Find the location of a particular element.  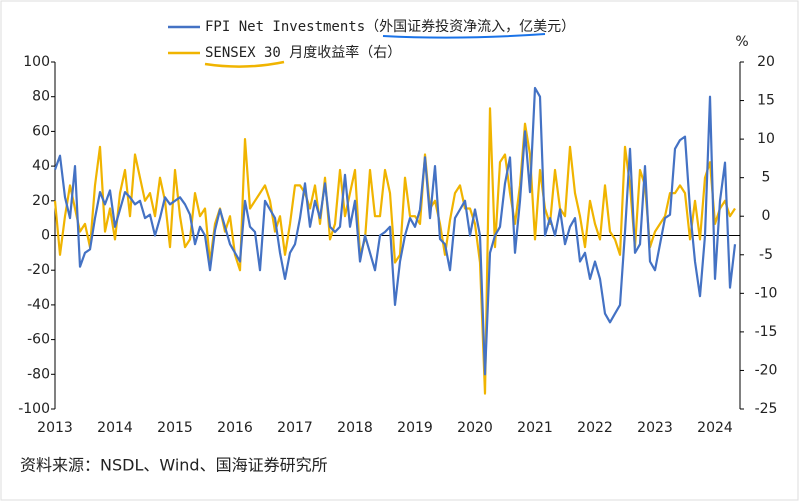

x-tick-label: 2020 is located at coordinates (475, 428).